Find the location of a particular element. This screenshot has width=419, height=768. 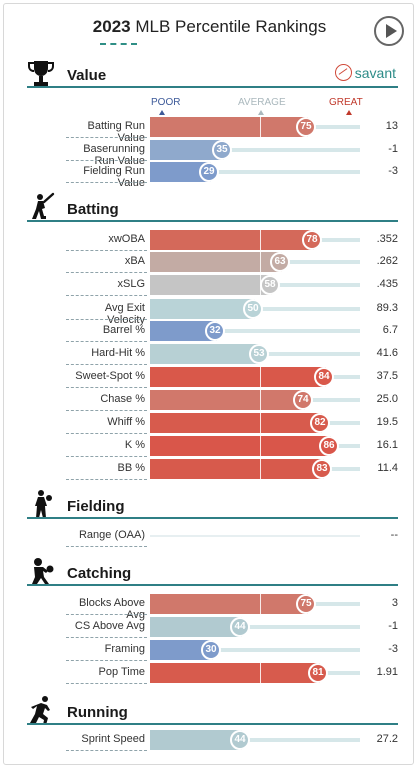

metric-label: Chase % is located at coordinates (122, 399).